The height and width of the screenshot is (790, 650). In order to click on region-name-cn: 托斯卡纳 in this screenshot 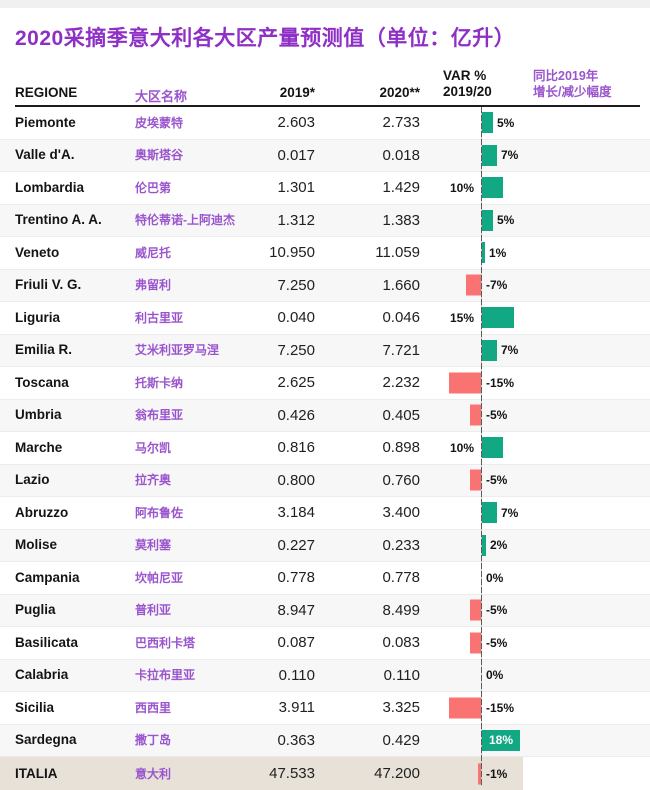, I will do `click(159, 382)`.